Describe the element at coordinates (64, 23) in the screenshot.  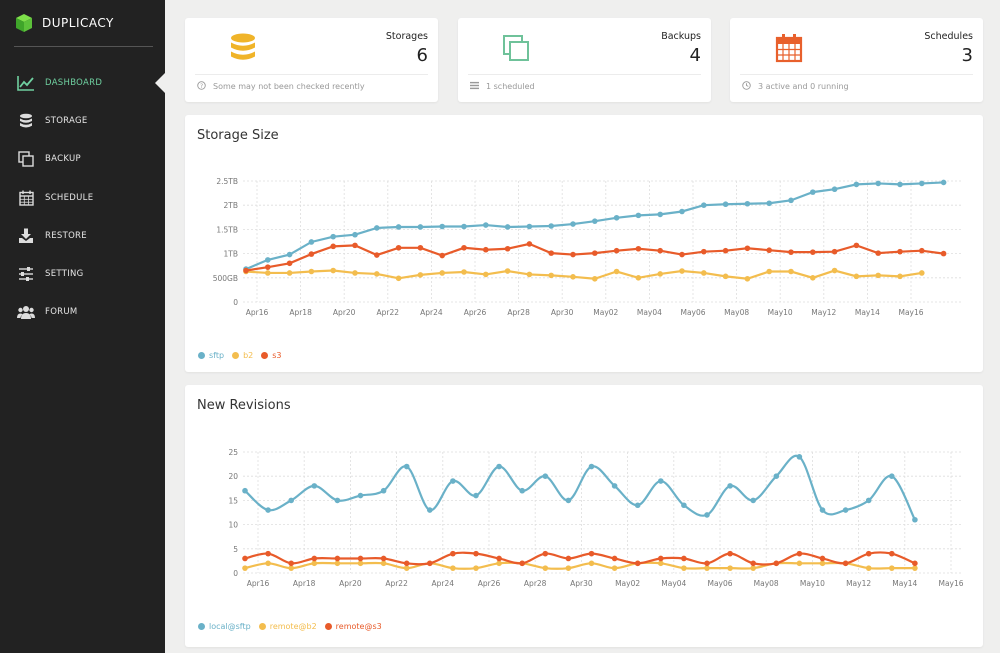
I see `brand: DUPLICACY` at that location.